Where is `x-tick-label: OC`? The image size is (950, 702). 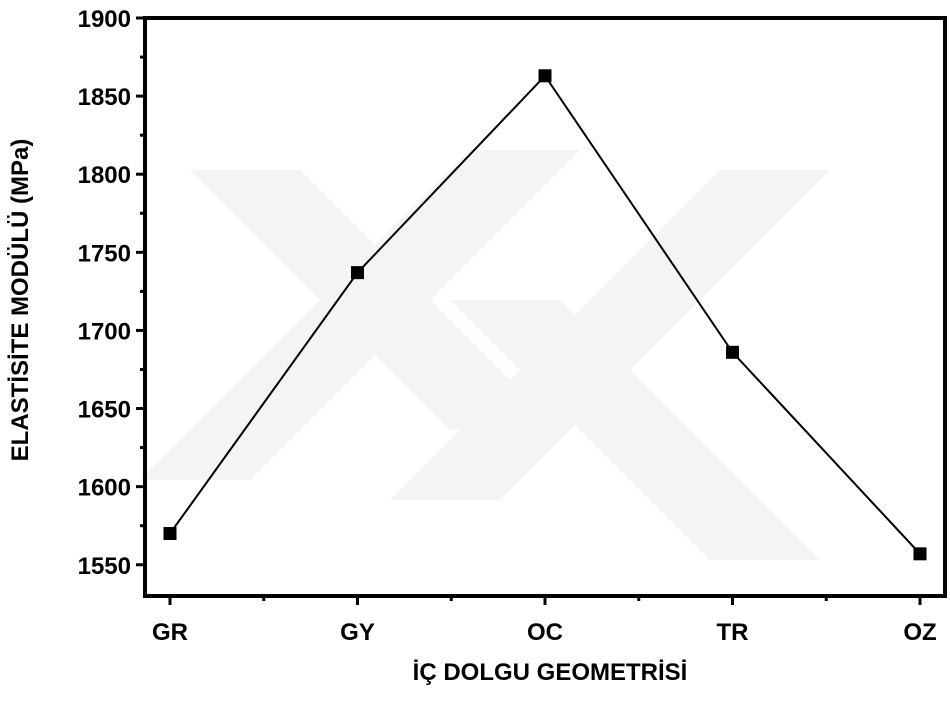 x-tick-label: OC is located at coordinates (545, 632).